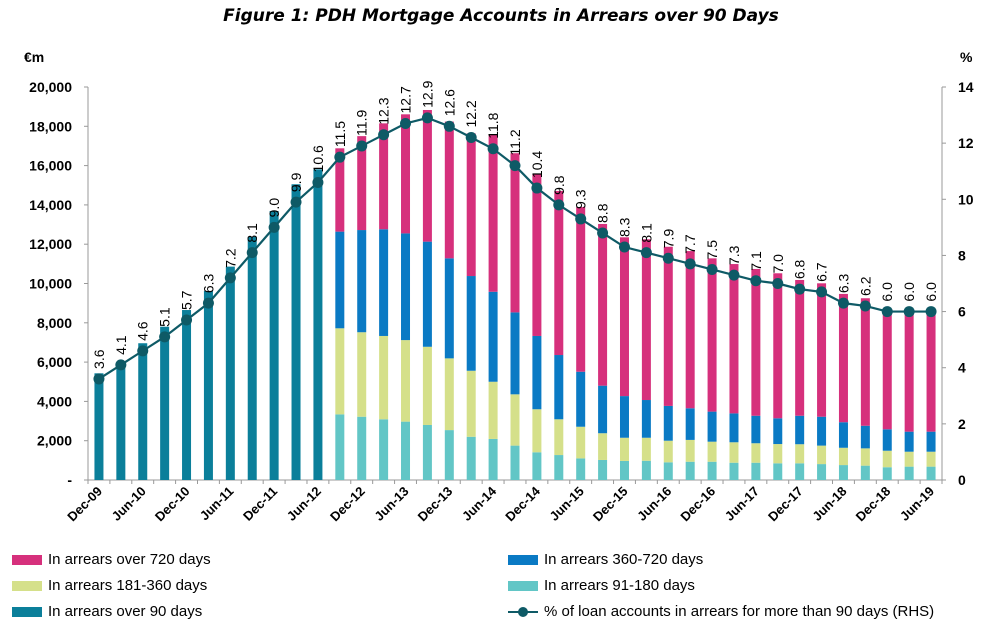  What do you see at coordinates (610, 504) in the screenshot?
I see `x-tick-label: Dec-15` at bounding box center [610, 504].